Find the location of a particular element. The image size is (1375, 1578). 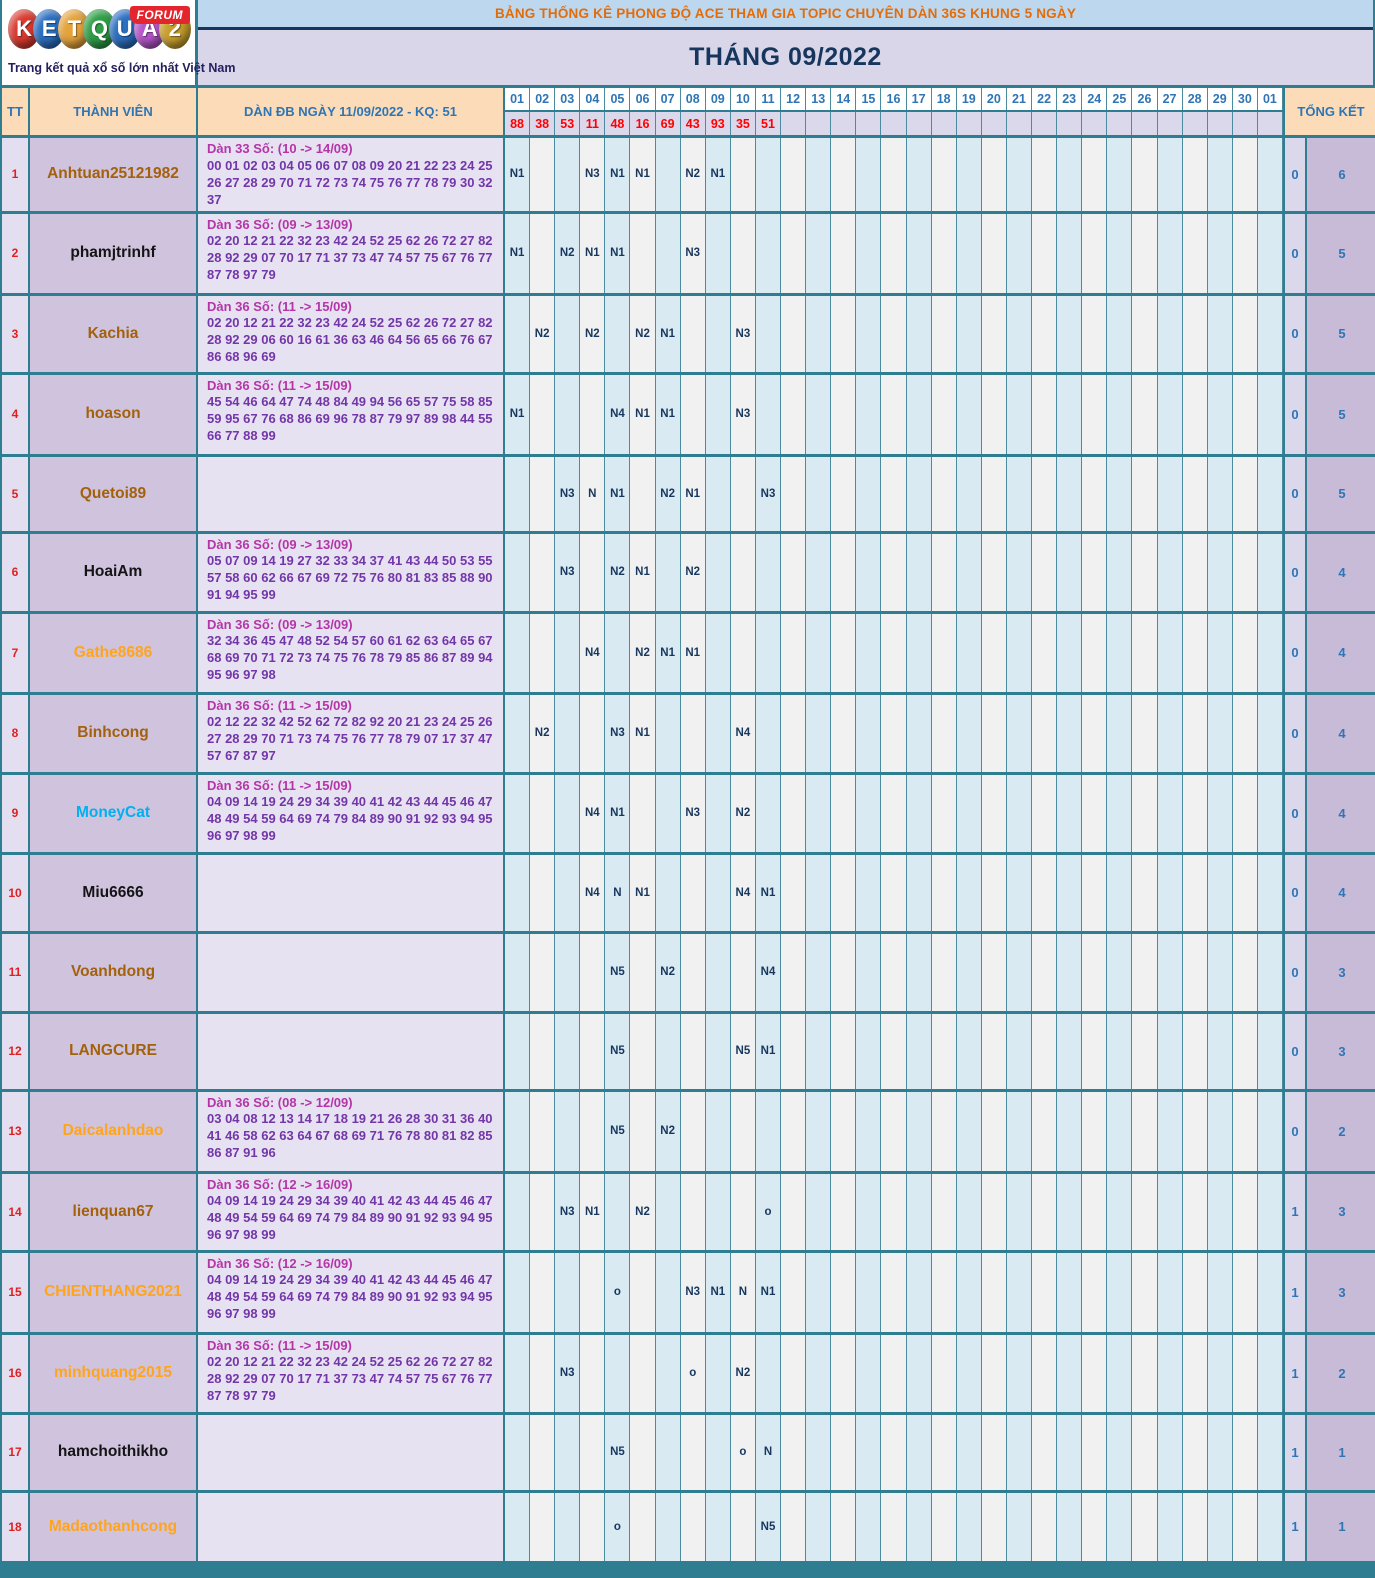

row-index: 16 is located at coordinates (16, 1374).